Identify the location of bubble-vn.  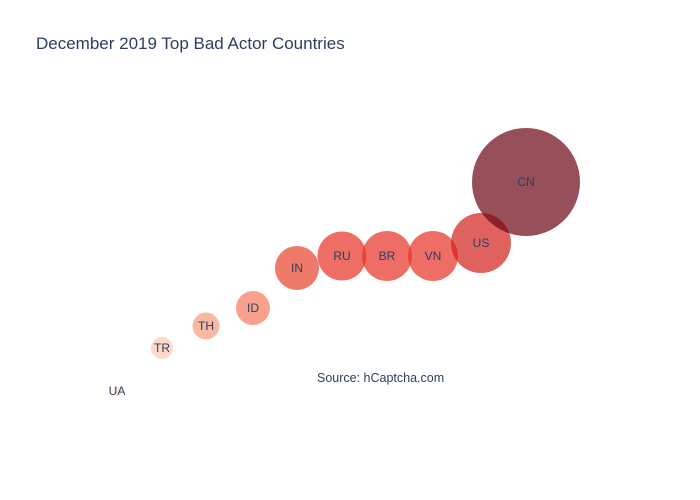
(433, 256).